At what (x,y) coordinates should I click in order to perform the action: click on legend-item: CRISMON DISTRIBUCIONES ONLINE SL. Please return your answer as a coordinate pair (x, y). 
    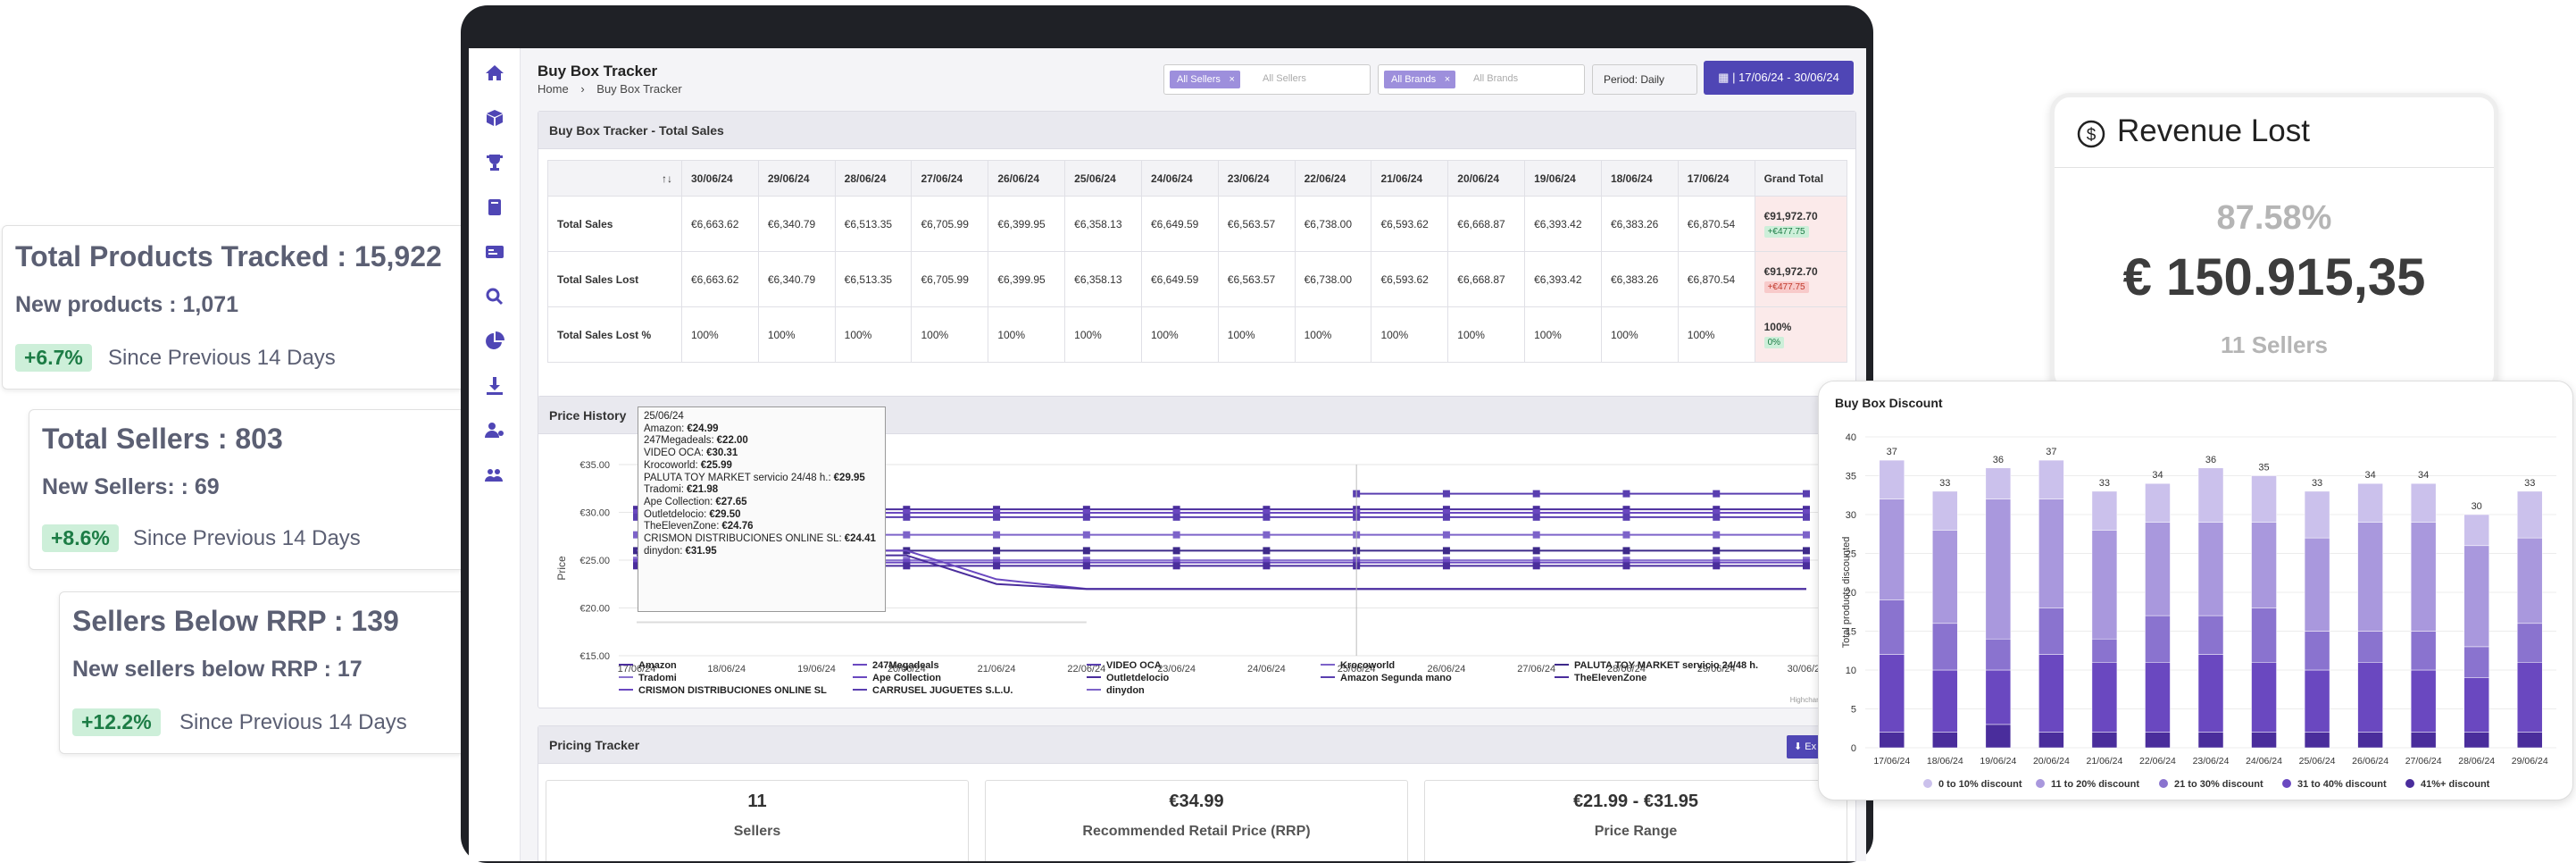
    Looking at the image, I should click on (732, 690).